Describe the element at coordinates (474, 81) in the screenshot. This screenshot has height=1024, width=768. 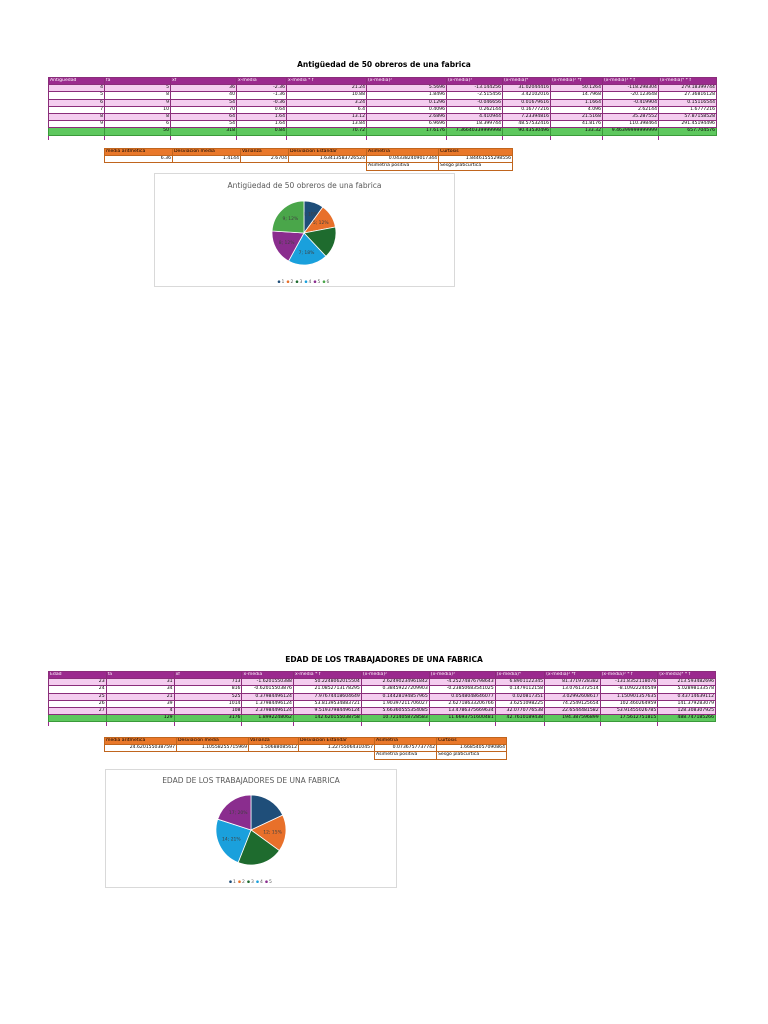
I see `column-header: (x-media)³` at that location.